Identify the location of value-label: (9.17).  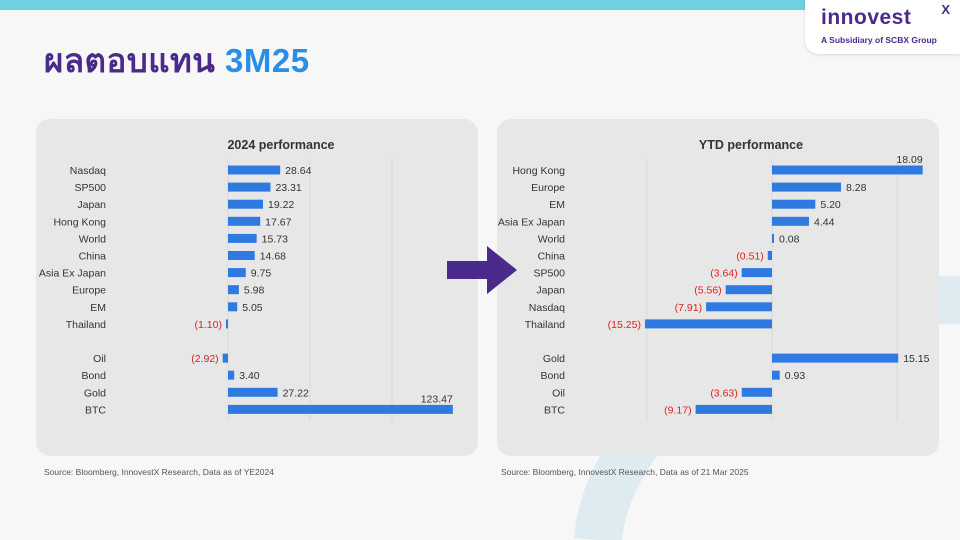
(677, 410).